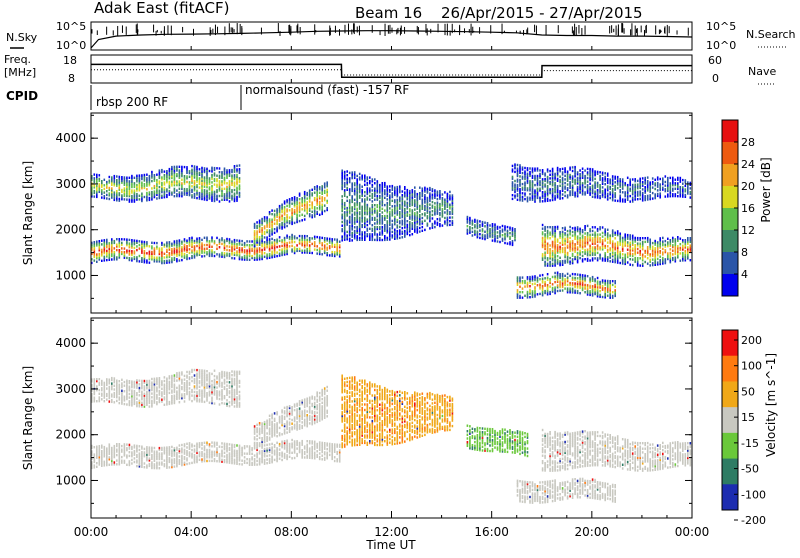 Image resolution: width=800 pixels, height=558 pixels. Describe the element at coordinates (748, 186) in the screenshot. I see `colorbar-tick-label: 20` at that location.